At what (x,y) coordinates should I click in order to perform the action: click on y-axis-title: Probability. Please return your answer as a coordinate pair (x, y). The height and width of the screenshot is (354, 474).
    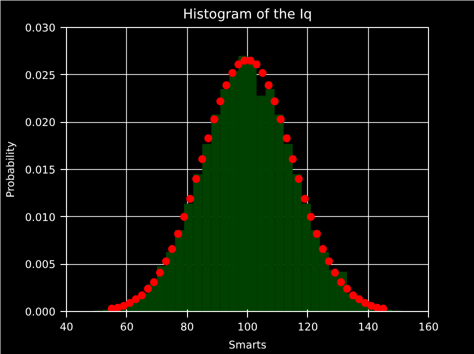
    Looking at the image, I should click on (10, 169).